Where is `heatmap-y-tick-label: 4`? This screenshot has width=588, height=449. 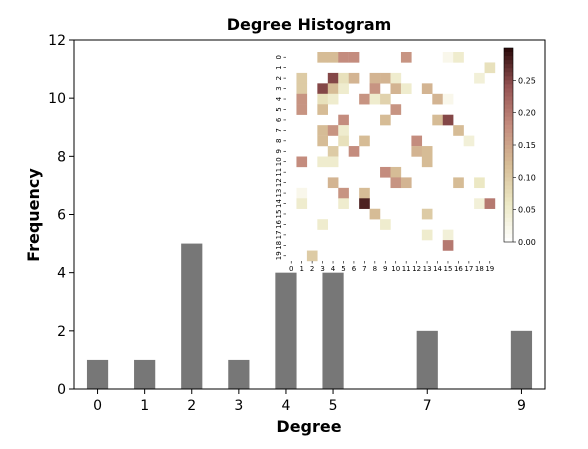
heatmap-y-tick-label: 4 is located at coordinates (279, 98).